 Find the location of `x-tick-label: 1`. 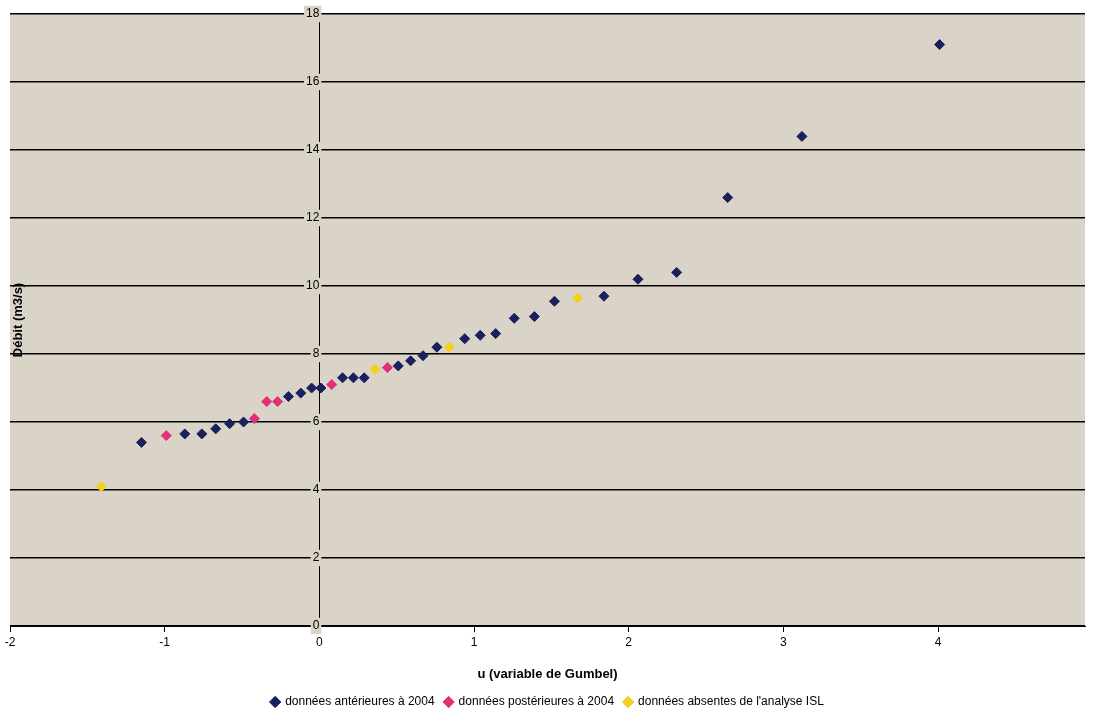

x-tick-label: 1 is located at coordinates (474, 641).